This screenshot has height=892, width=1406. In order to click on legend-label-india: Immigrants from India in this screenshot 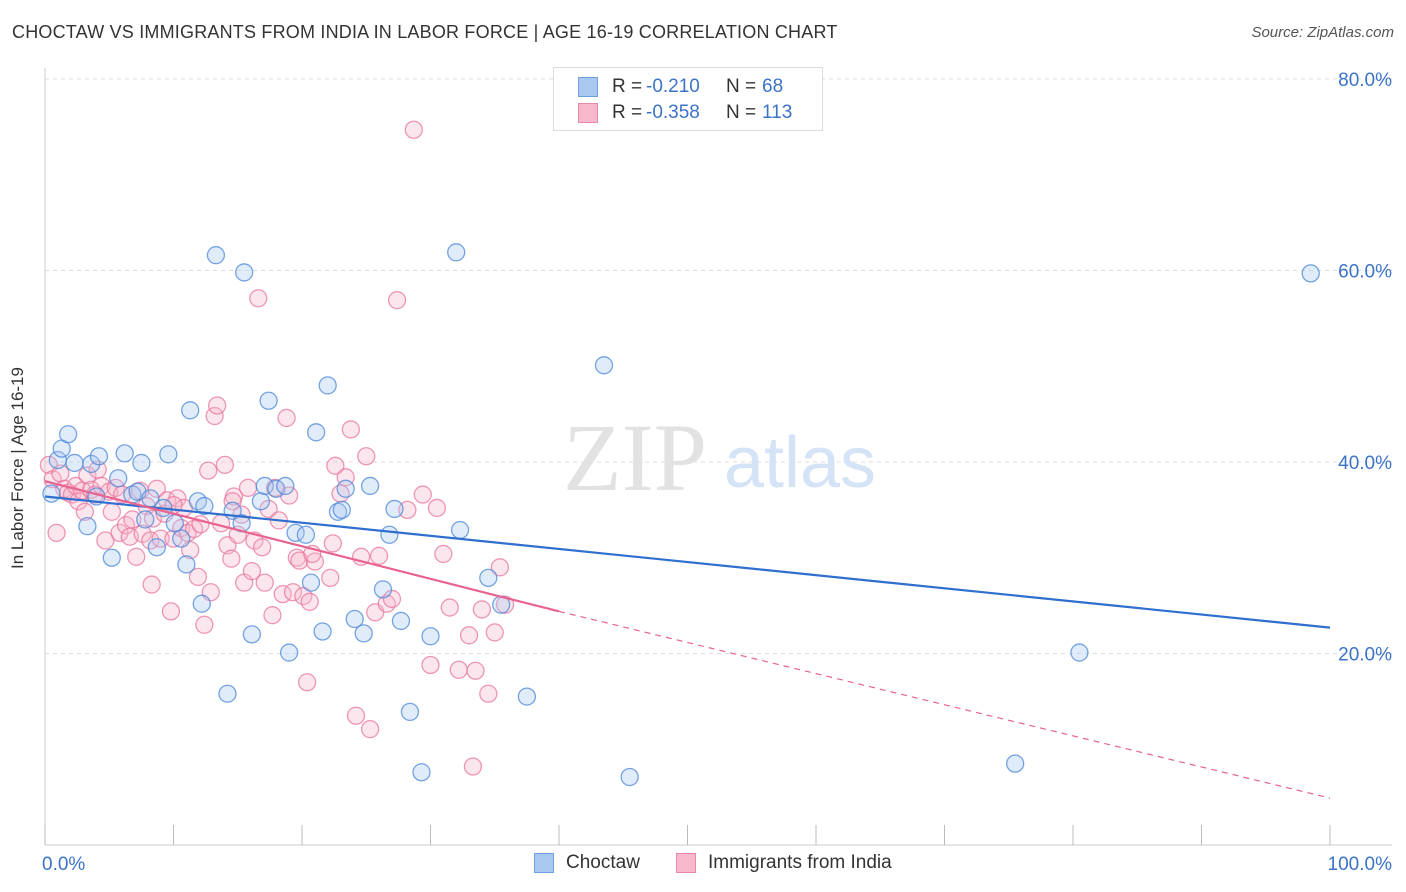, I will do `click(800, 862)`.